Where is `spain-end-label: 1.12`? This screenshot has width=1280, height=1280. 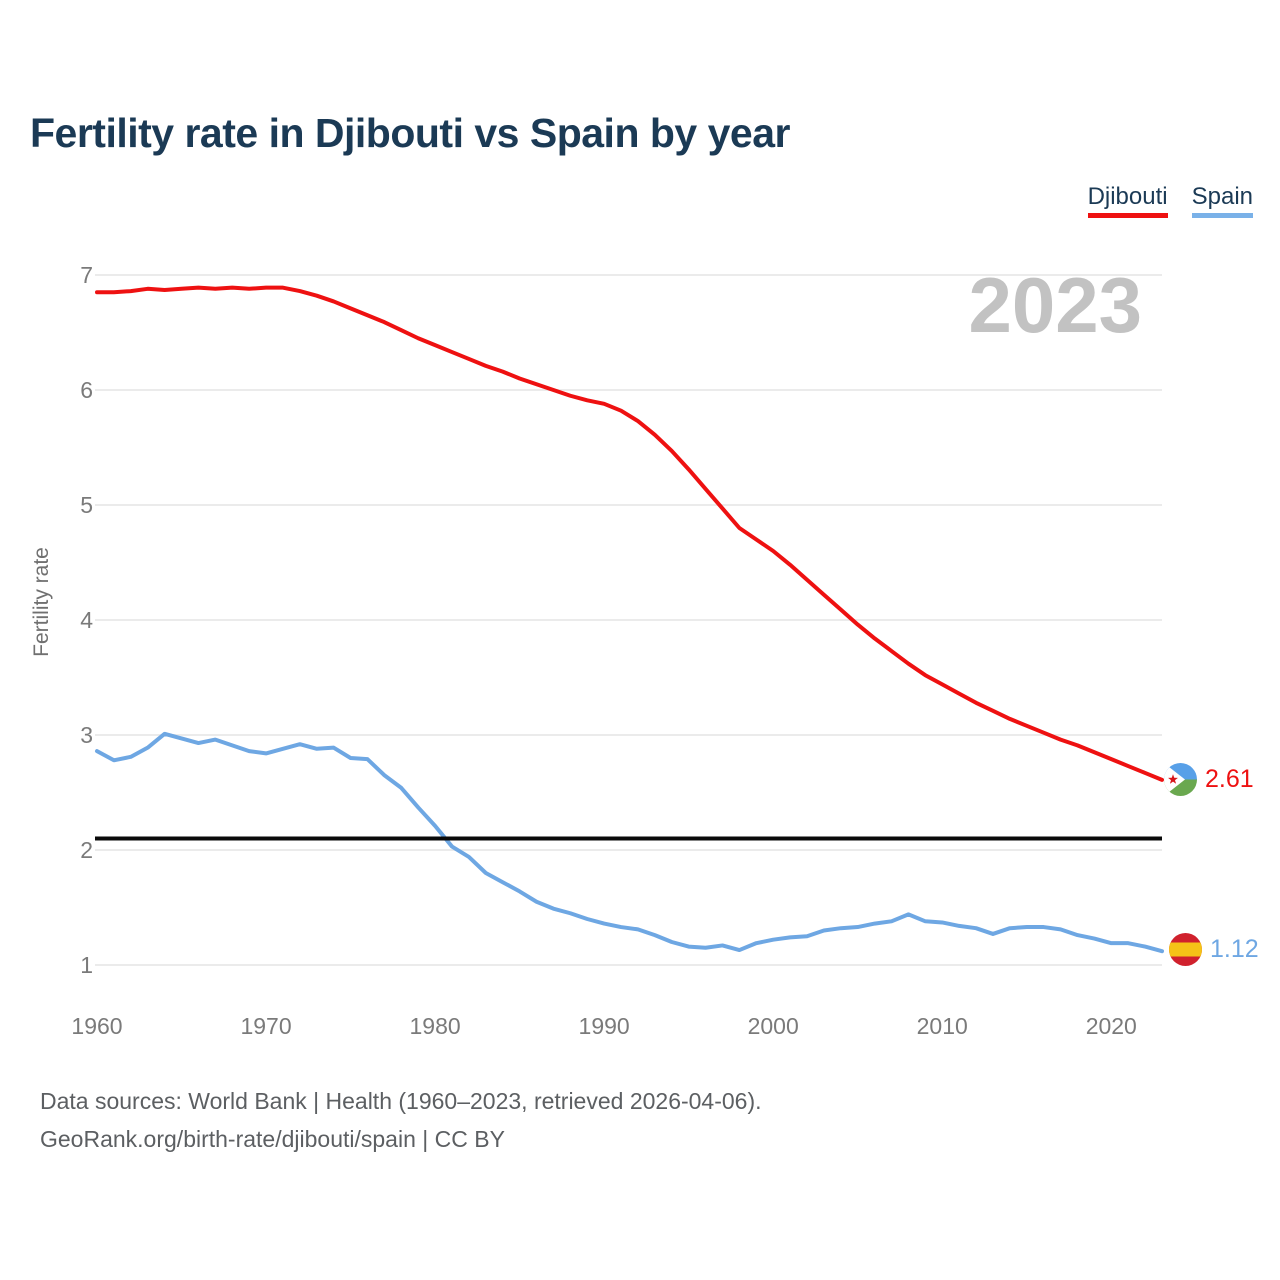
spain-end-label: 1.12 is located at coordinates (1214, 949).